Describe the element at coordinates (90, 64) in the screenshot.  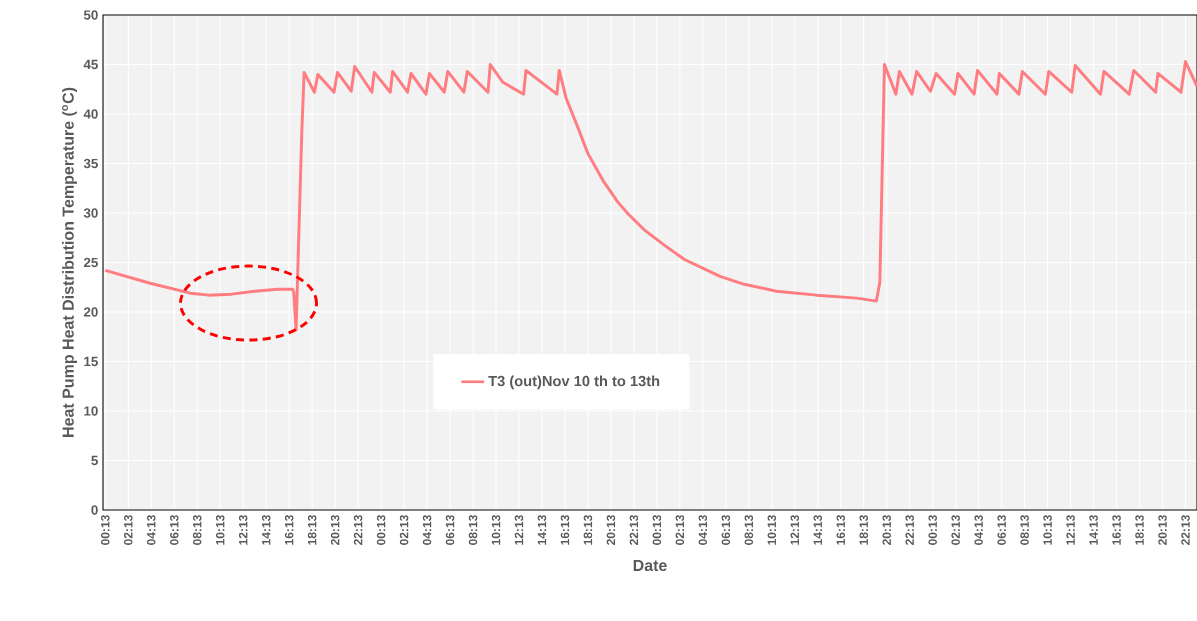
I see `y-tick-label: 45` at that location.